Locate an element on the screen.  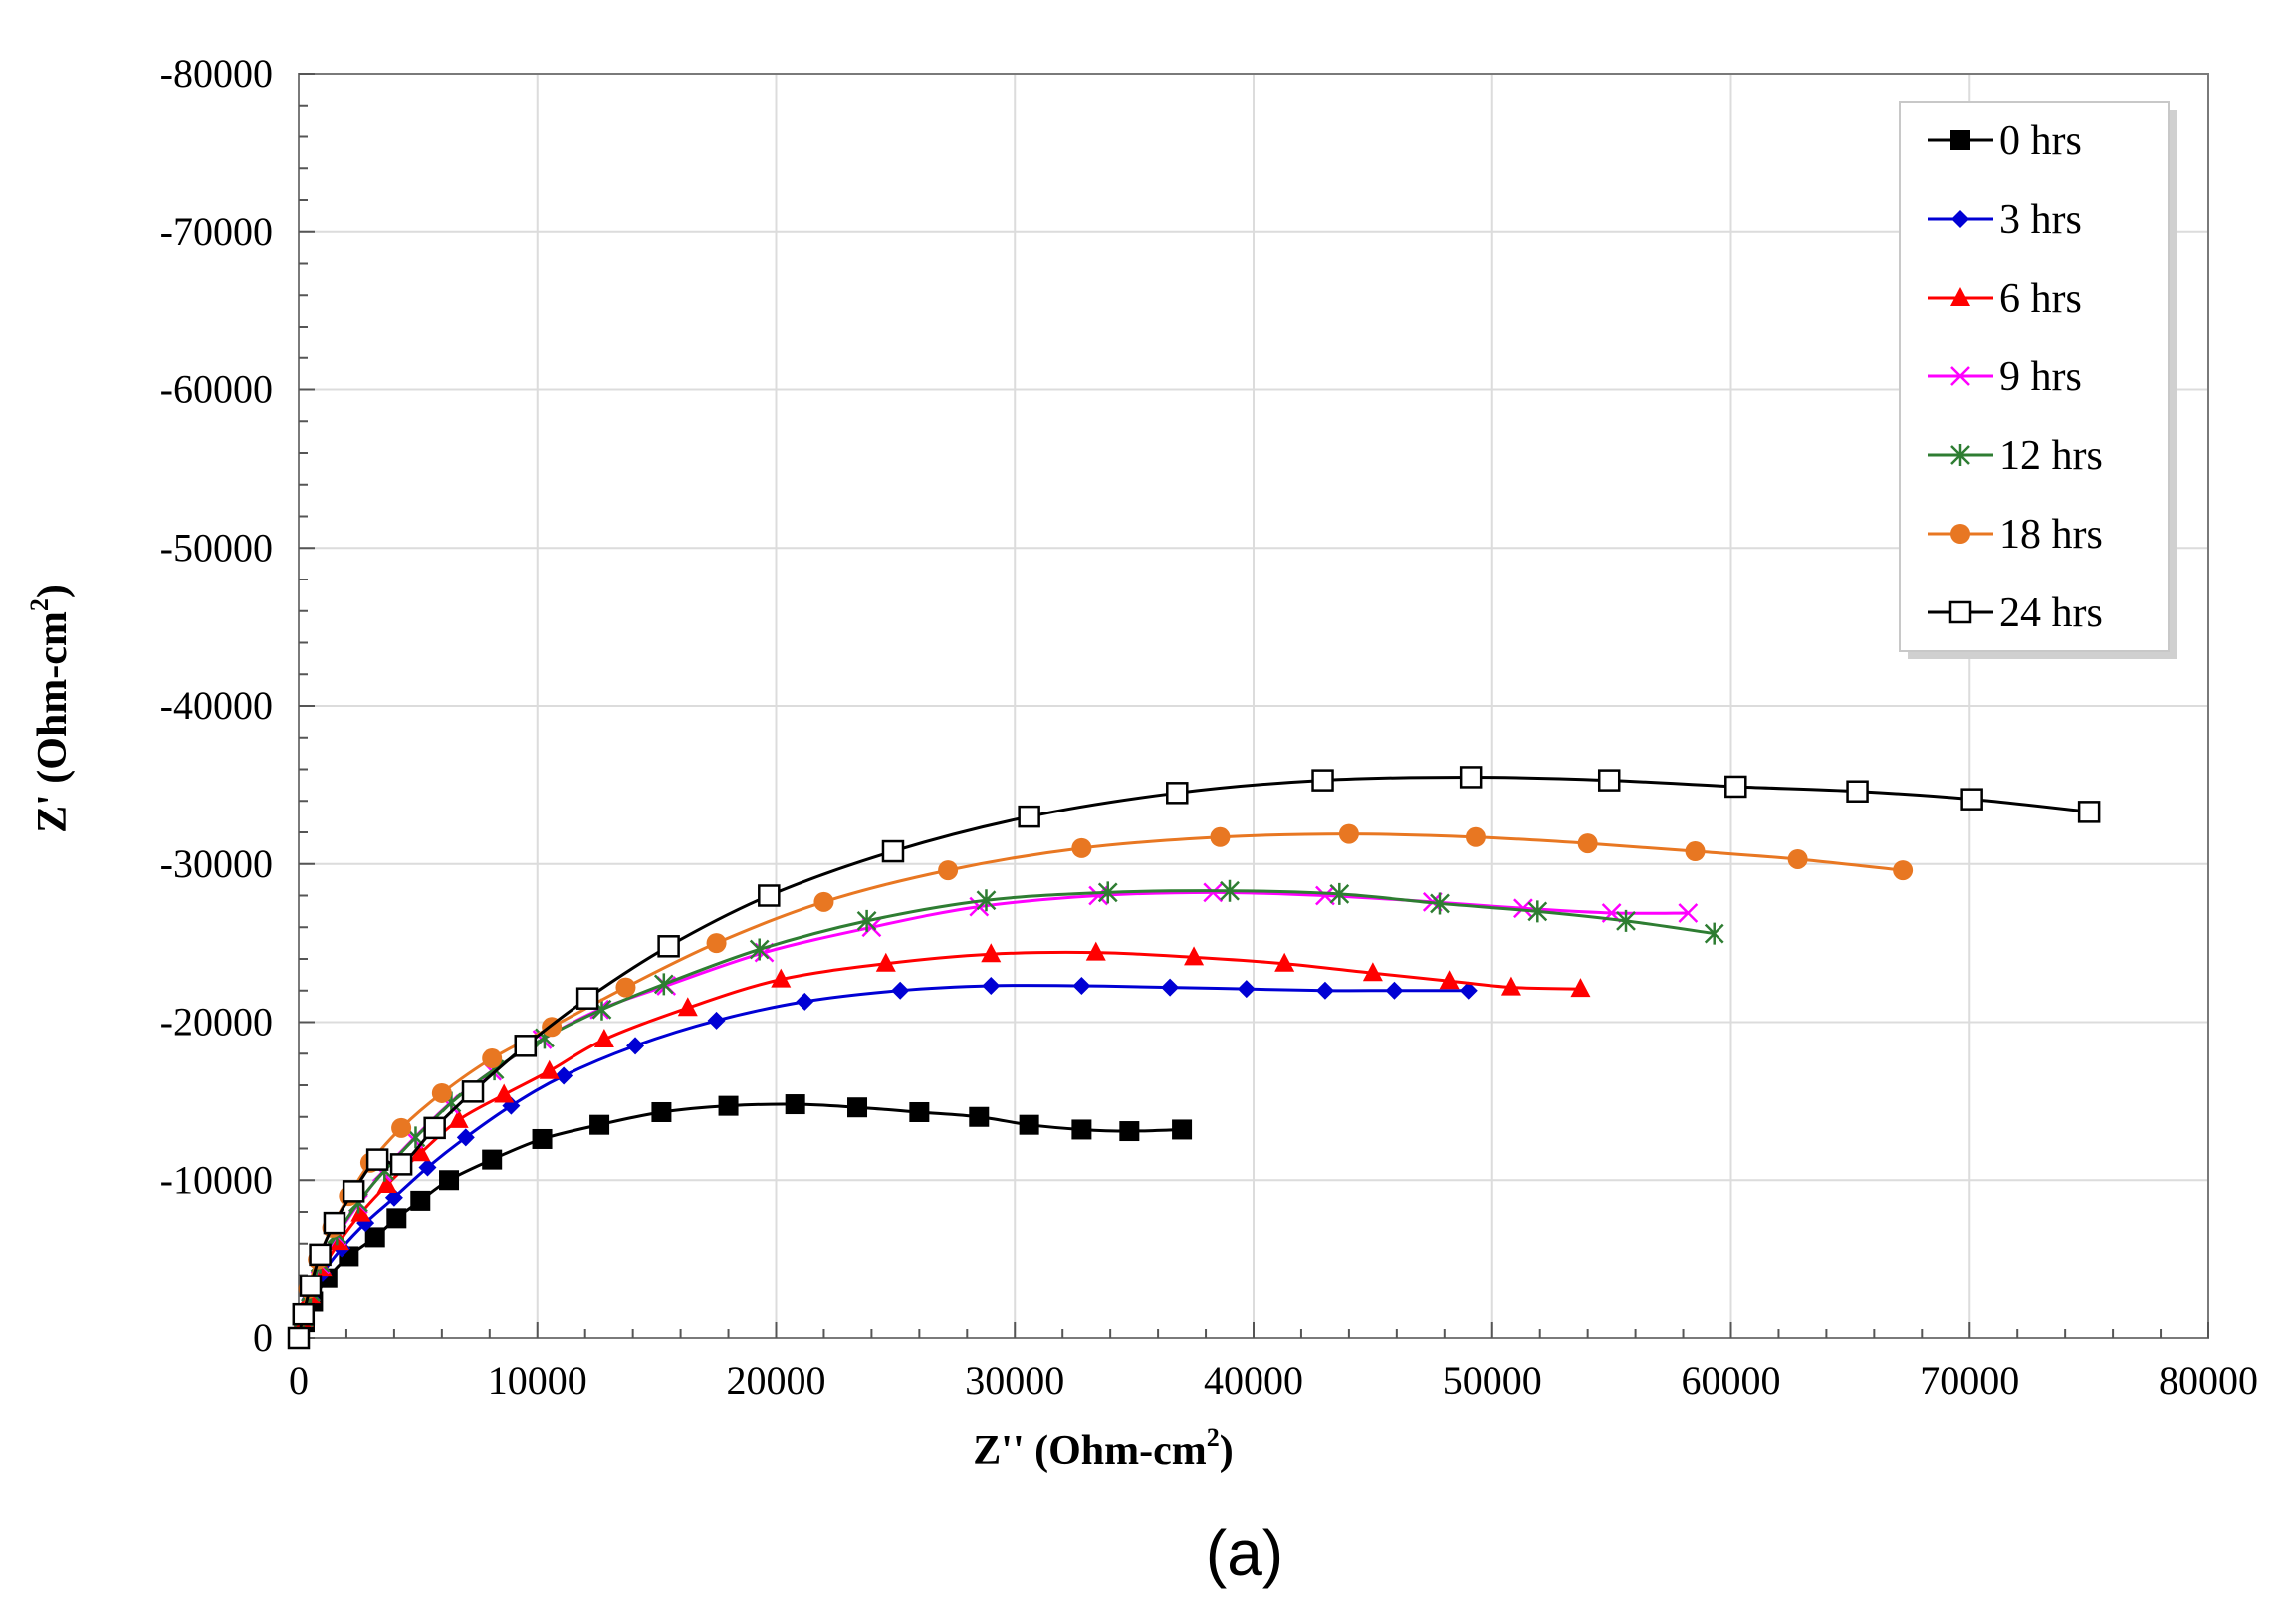
x-tick-label: 50000 is located at coordinates (1493, 1380).